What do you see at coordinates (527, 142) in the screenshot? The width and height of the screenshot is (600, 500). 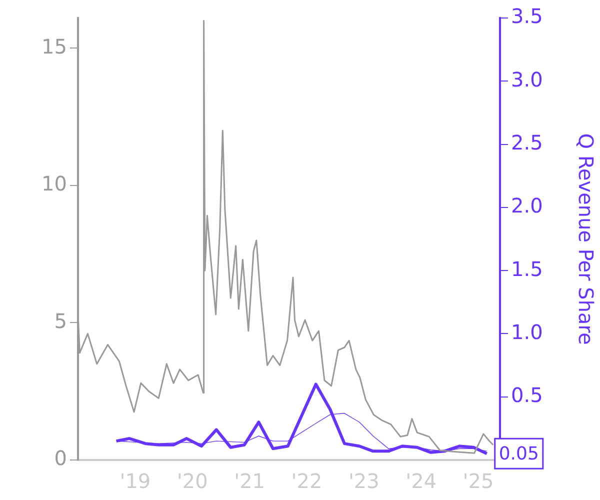 I see `y2-tick-label: 2.5` at bounding box center [527, 142].